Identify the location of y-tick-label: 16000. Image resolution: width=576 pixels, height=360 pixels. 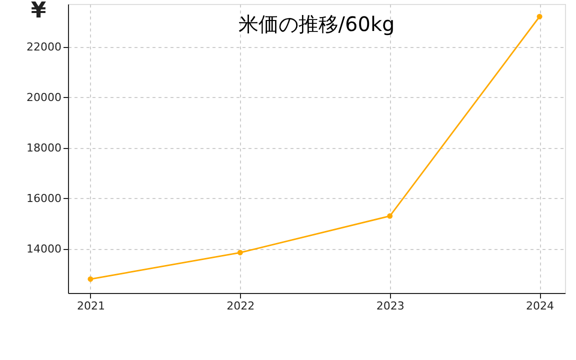
(44, 198).